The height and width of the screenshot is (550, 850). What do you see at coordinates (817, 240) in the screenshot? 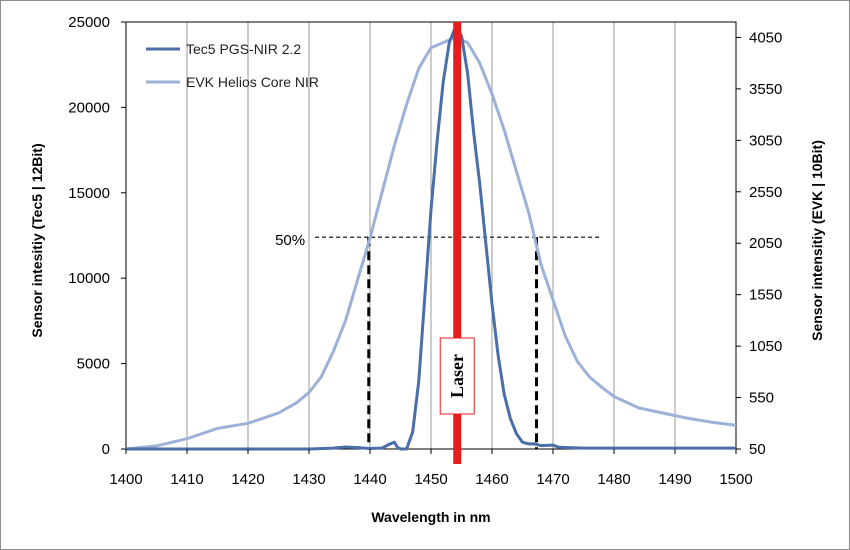
I see `right-y-axis-title: Sensor intensitiy (EVK | 10Bit)` at bounding box center [817, 240].